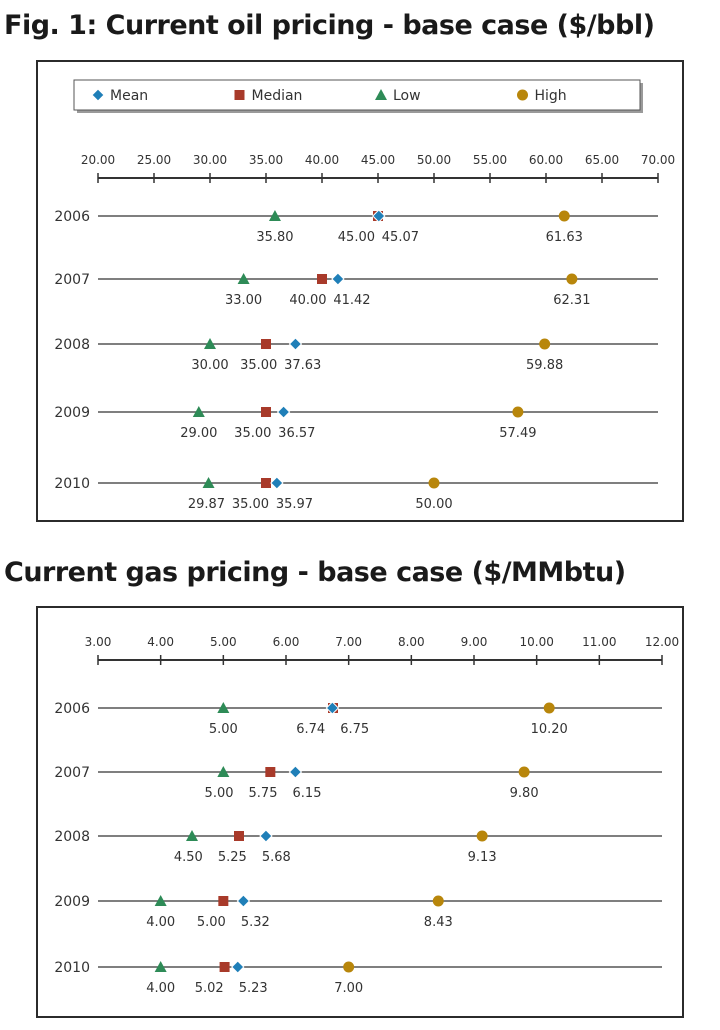 Image resolution: width=720 pixels, height=1030 pixels. Describe the element at coordinates (356, 423) in the screenshot. I see `oil-row-2009: 2009 29.00 35.00 36.57 57.49` at that location.